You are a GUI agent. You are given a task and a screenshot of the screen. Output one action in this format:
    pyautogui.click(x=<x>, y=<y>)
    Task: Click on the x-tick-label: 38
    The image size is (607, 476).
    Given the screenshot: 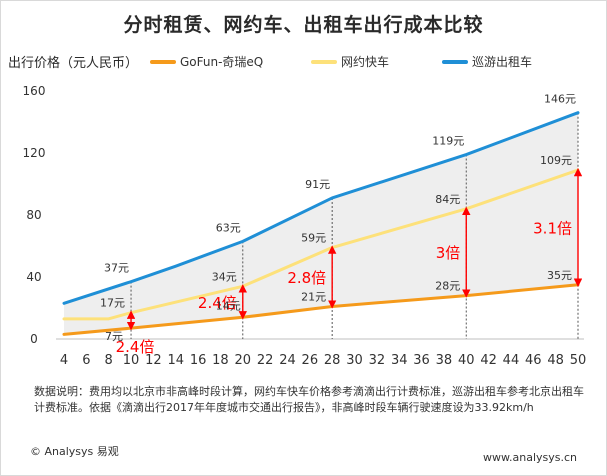 What is the action you would take?
    pyautogui.click(x=444, y=360)
    